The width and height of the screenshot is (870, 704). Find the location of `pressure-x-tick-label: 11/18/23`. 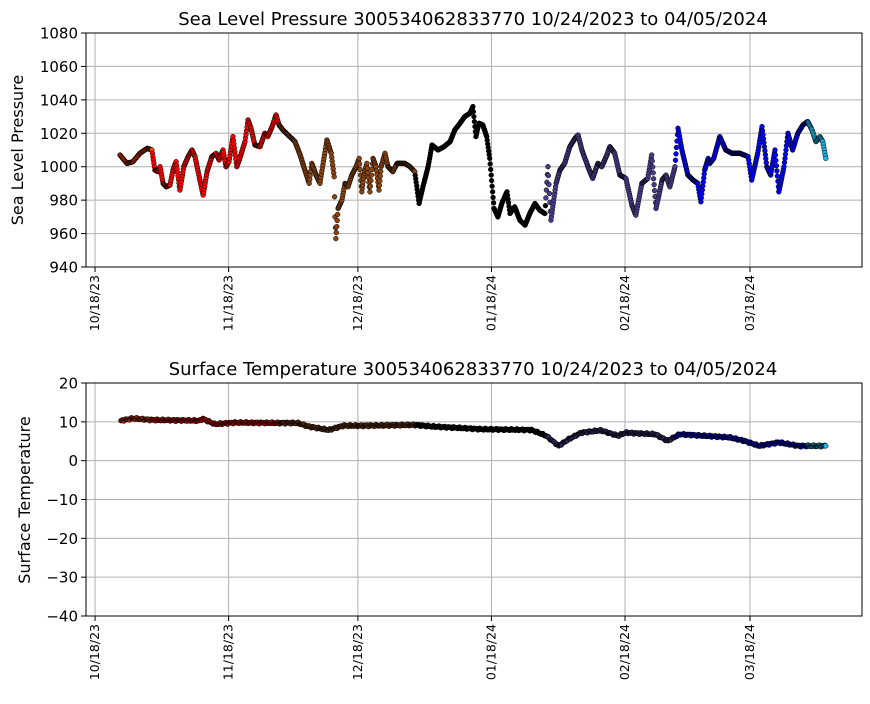

pressure-x-tick-label: 11/18/23 is located at coordinates (228, 303).